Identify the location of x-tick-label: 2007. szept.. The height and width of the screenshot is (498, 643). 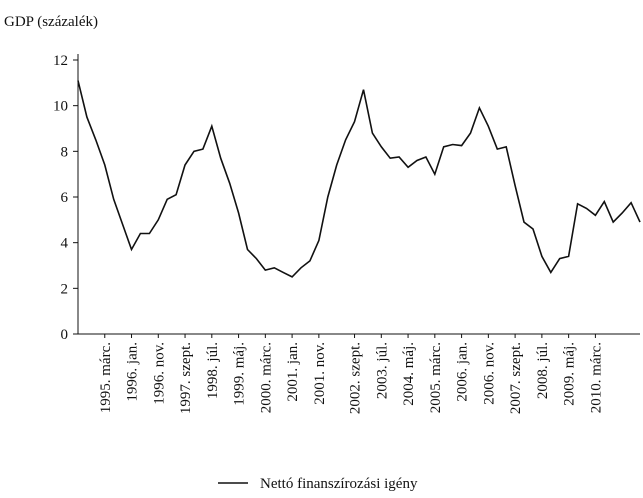
(516, 378).